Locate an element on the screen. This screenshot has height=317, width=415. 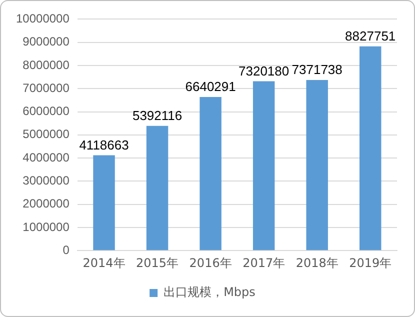
data-label: 6640291 is located at coordinates (210, 86).